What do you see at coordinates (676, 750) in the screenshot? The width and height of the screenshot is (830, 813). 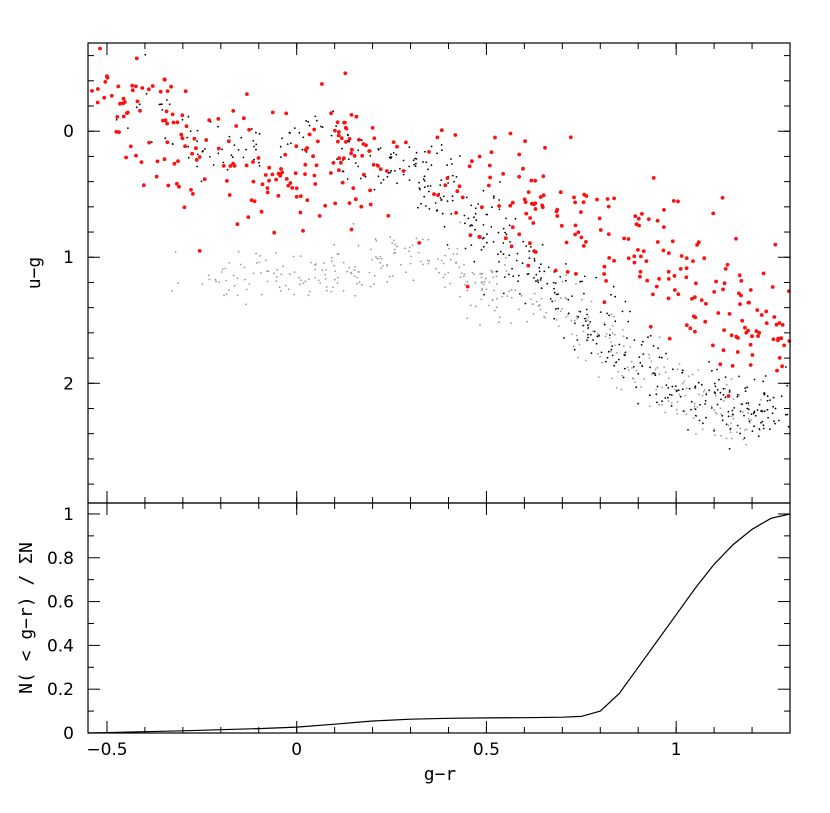 I see `x-tick-label: 1` at bounding box center [676, 750].